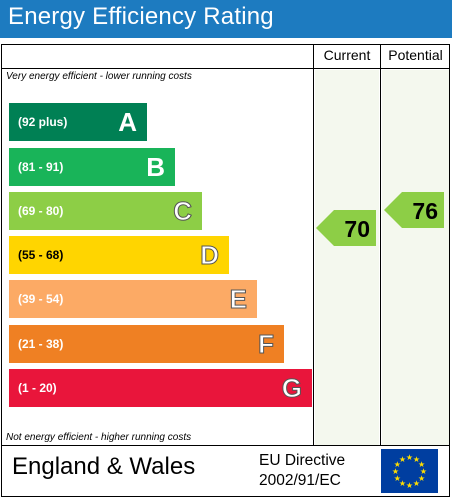 The width and height of the screenshot is (452, 500). What do you see at coordinates (302, 460) in the screenshot?
I see `directive-line-1: EU Directive` at bounding box center [302, 460].